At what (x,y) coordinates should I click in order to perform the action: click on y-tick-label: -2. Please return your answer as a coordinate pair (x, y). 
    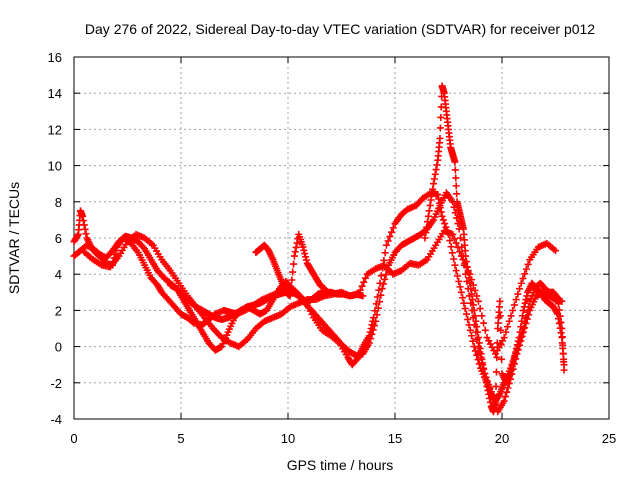
    Looking at the image, I should click on (56, 383).